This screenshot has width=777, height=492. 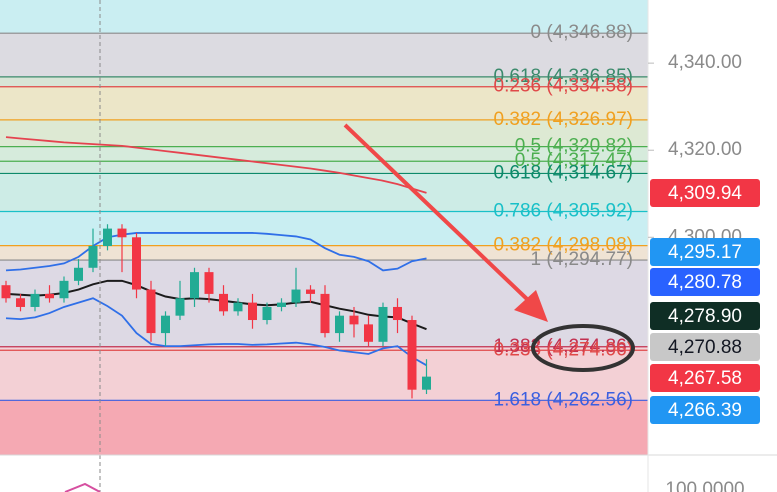 I want to click on price-badge-label: 4,309.94, so click(x=705, y=193).